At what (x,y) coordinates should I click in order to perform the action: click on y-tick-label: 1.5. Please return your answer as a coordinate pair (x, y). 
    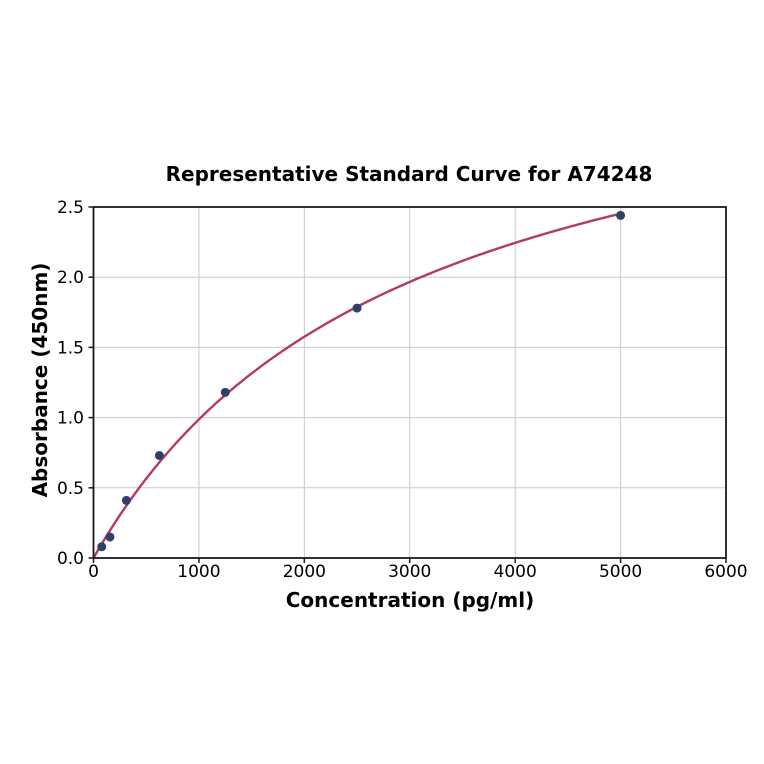
    Looking at the image, I should click on (70, 348).